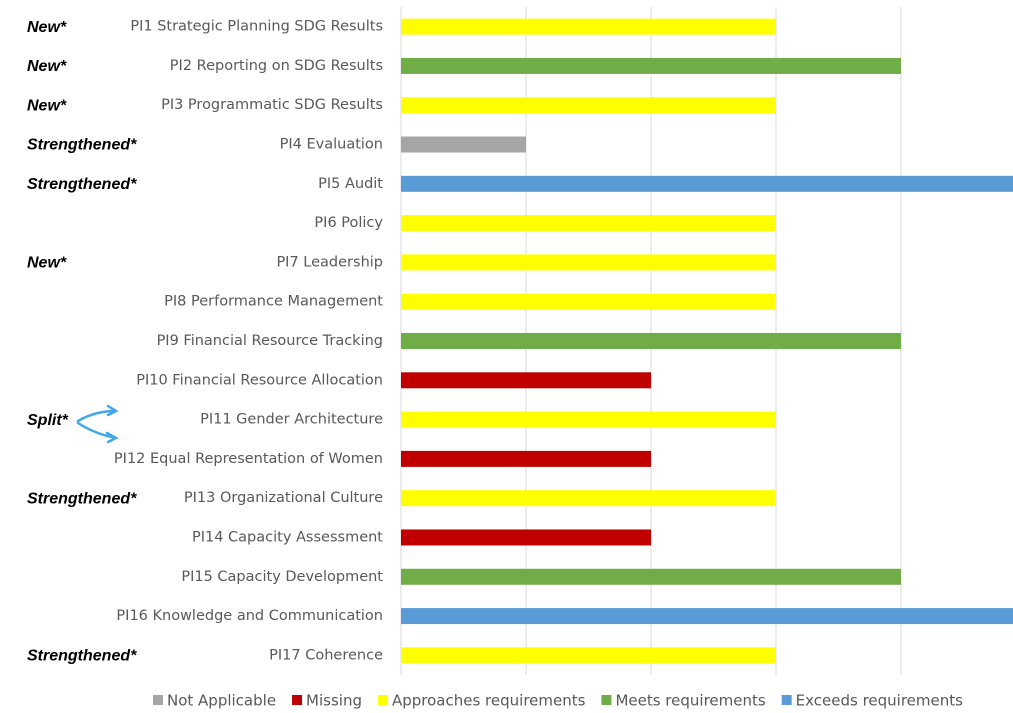 Image resolution: width=1013 pixels, height=713 pixels. What do you see at coordinates (249, 616) in the screenshot?
I see `y-tick-label: PI16 Knowledge and Communication` at bounding box center [249, 616].